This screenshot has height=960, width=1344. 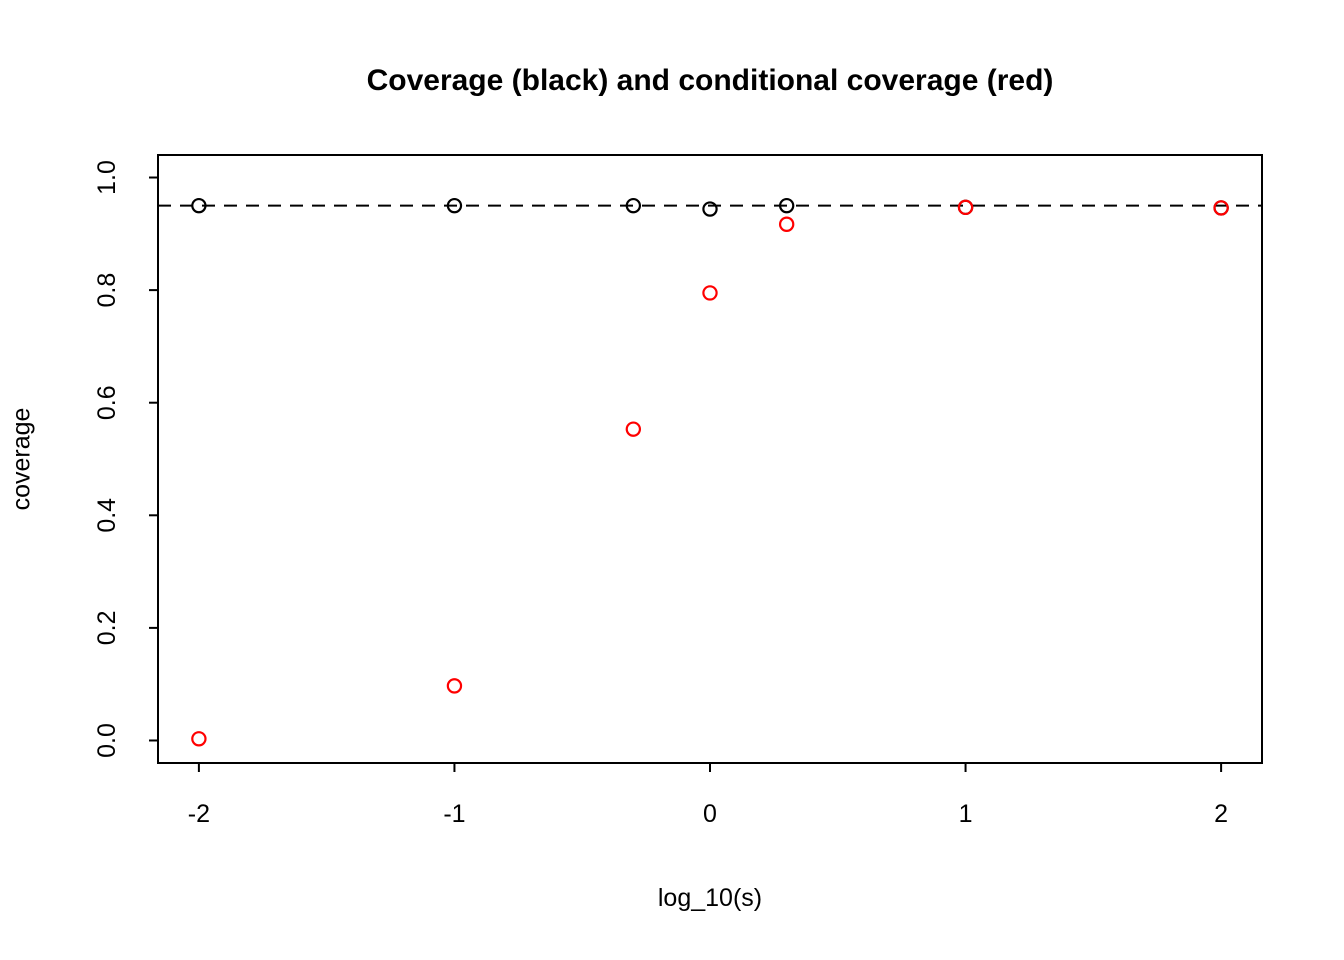 What do you see at coordinates (966, 814) in the screenshot?
I see `x-tick-label: 1` at bounding box center [966, 814].